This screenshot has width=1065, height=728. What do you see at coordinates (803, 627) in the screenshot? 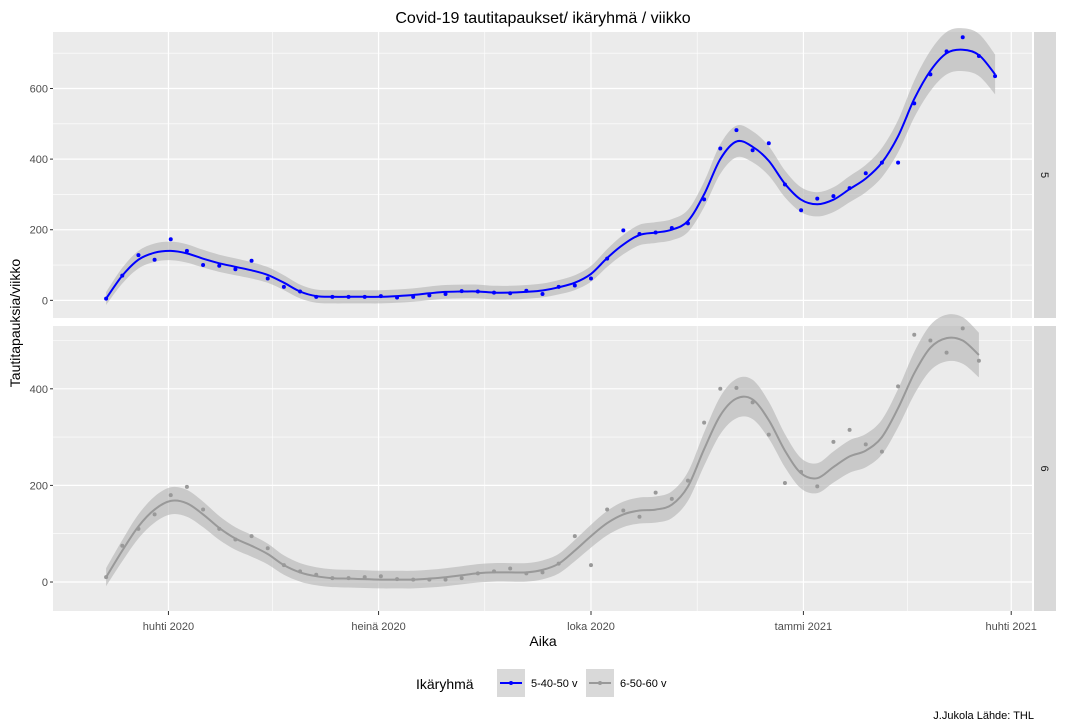
I see `x-tick-label: tammi 2021` at bounding box center [803, 627].